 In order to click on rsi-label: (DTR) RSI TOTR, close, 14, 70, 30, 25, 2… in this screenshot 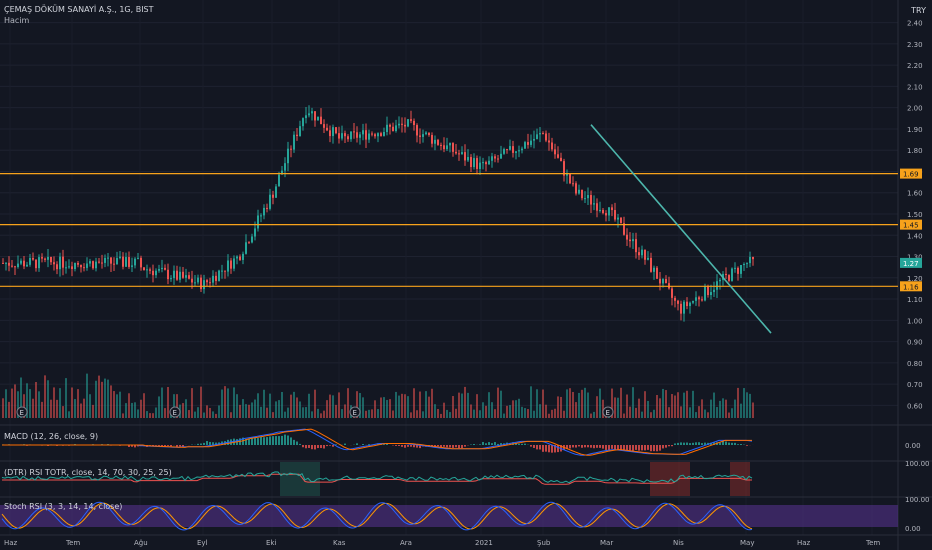, I will do `click(88, 472)`.